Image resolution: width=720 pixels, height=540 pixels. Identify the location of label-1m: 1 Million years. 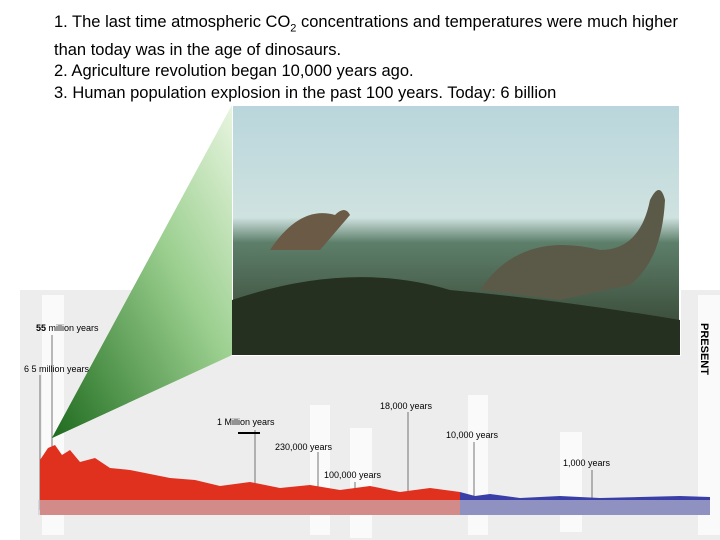
(246, 422).